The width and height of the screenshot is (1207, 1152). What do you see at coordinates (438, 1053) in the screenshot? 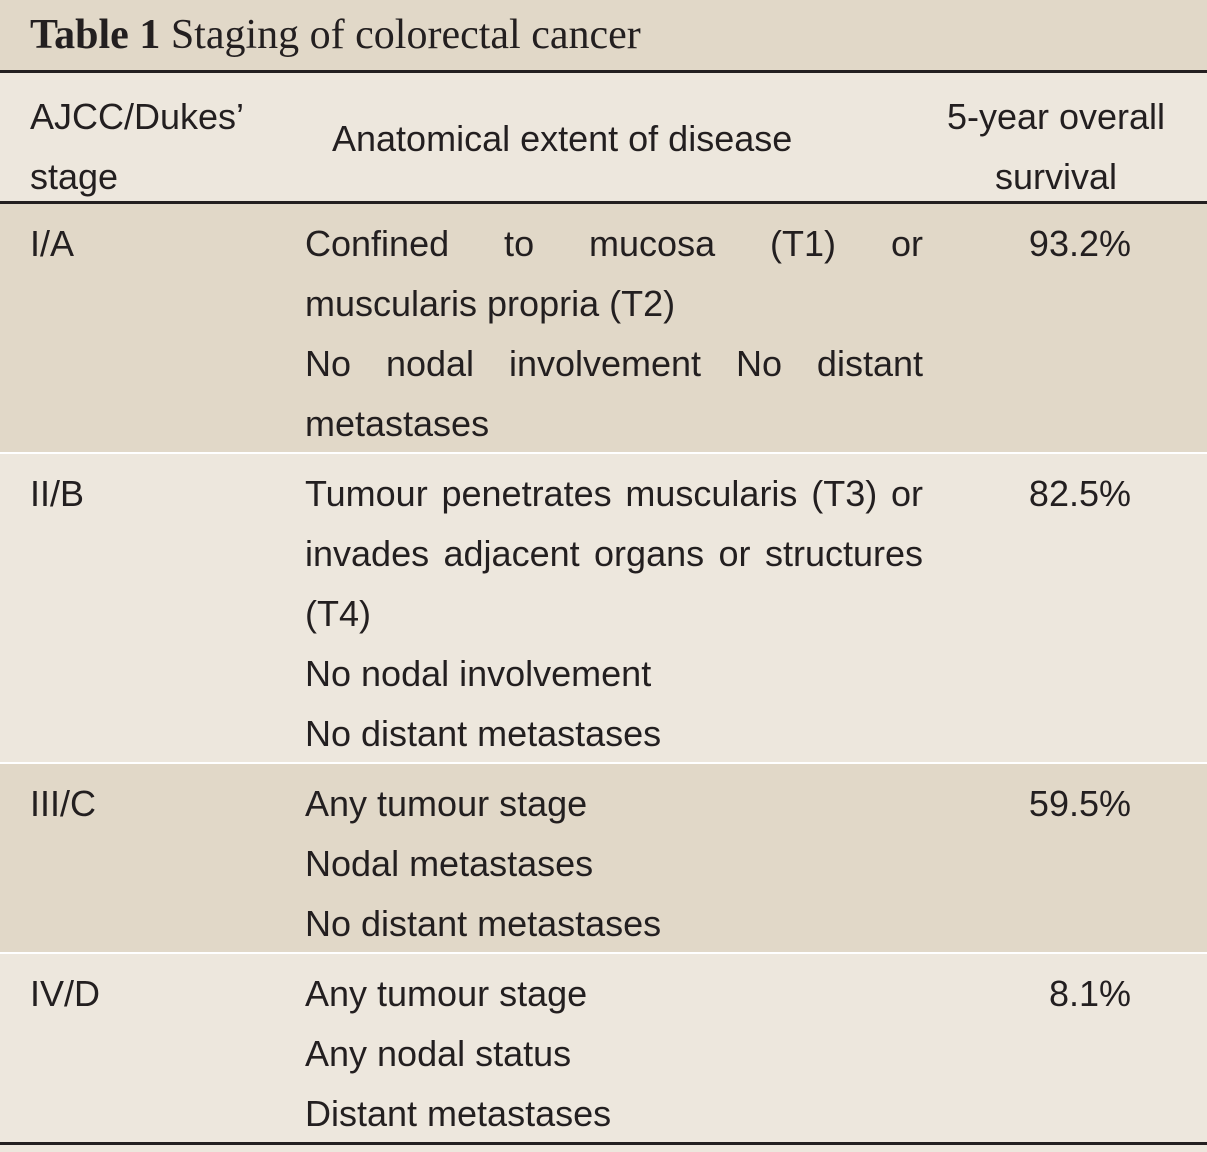
I see `extent-line: Any nodal status` at bounding box center [438, 1053].